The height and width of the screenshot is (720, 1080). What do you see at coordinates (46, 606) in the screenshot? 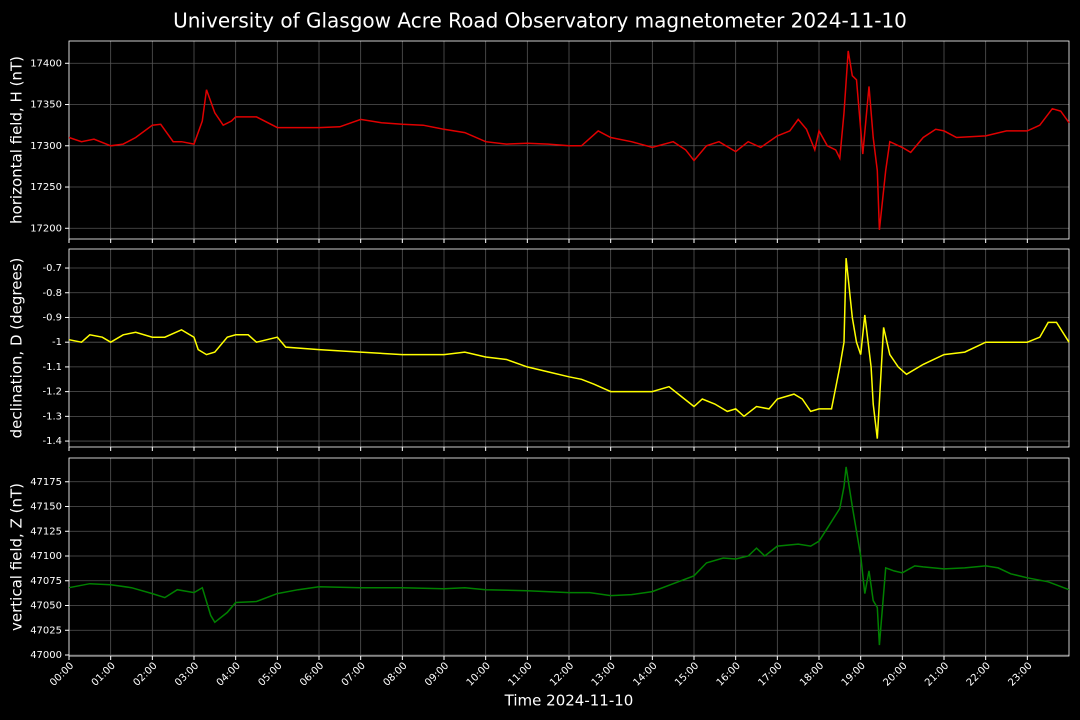
I see `y-tick-label: 47050` at bounding box center [46, 606].